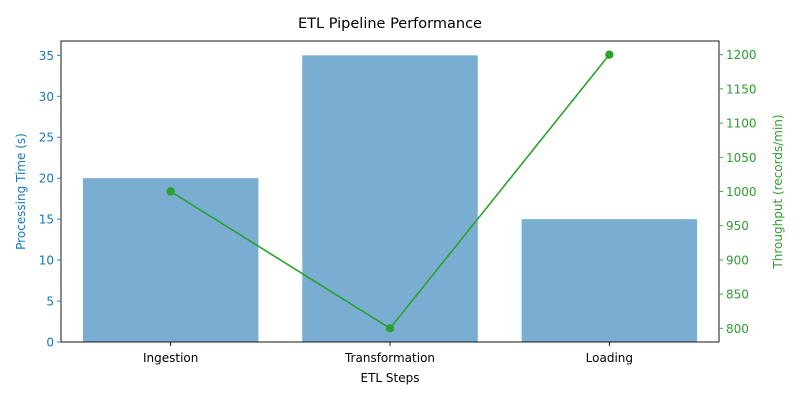 This screenshot has width=800, height=400. What do you see at coordinates (609, 54) in the screenshot?
I see `throughput-point-loading` at bounding box center [609, 54].